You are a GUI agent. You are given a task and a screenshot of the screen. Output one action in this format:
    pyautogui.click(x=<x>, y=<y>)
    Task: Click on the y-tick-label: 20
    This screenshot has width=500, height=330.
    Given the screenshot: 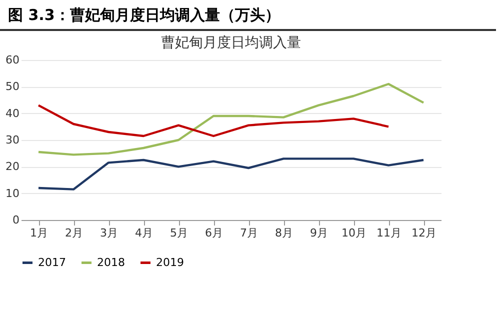 What is the action you would take?
    pyautogui.click(x=13, y=167)
    